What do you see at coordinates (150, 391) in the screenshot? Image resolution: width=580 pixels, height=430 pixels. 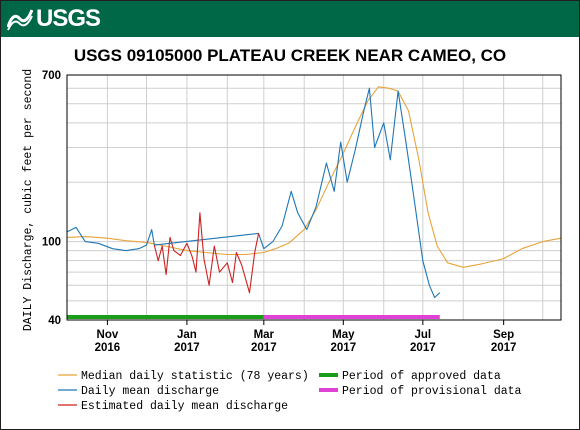 I see `legend-daily-mean-label: Daily mean discharge` at bounding box center [150, 391].